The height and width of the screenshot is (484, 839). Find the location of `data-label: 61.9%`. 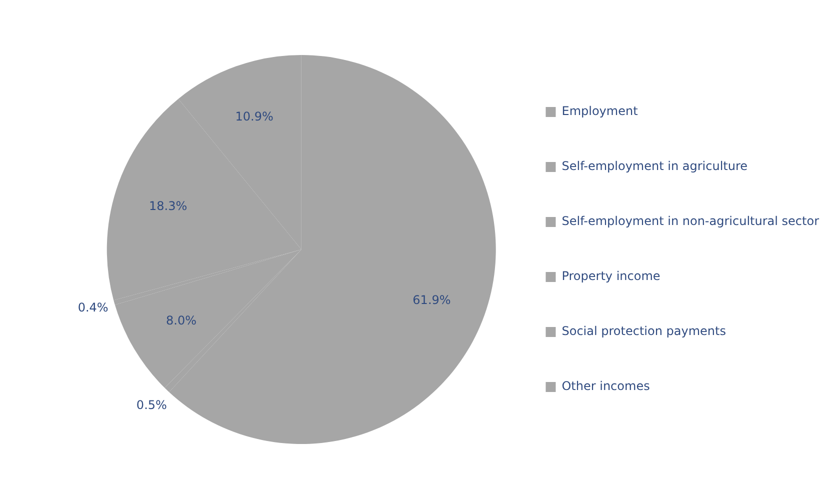

data-label: 61.9% is located at coordinates (431, 299).